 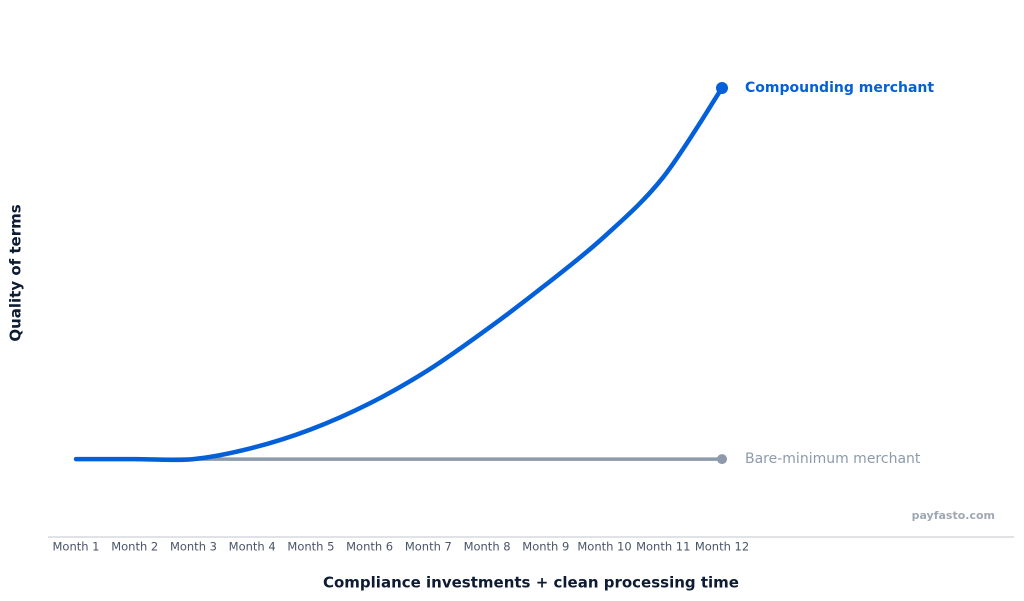 What do you see at coordinates (193, 547) in the screenshot?
I see `x-tick-label: Month 3` at bounding box center [193, 547].